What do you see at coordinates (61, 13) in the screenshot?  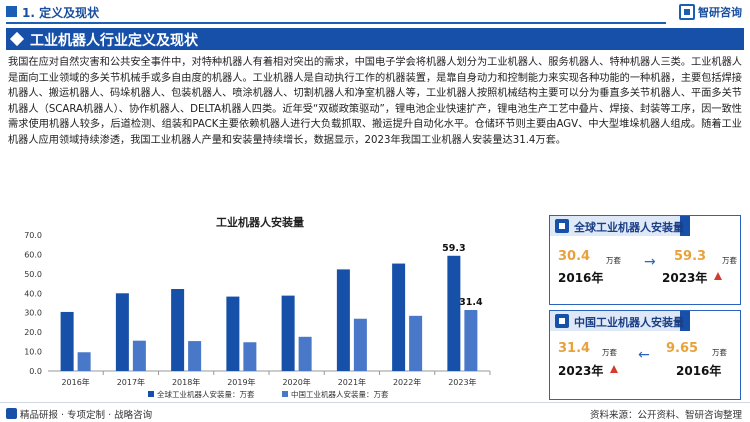 I see `section-title: 1. 定义及现状` at bounding box center [61, 13].